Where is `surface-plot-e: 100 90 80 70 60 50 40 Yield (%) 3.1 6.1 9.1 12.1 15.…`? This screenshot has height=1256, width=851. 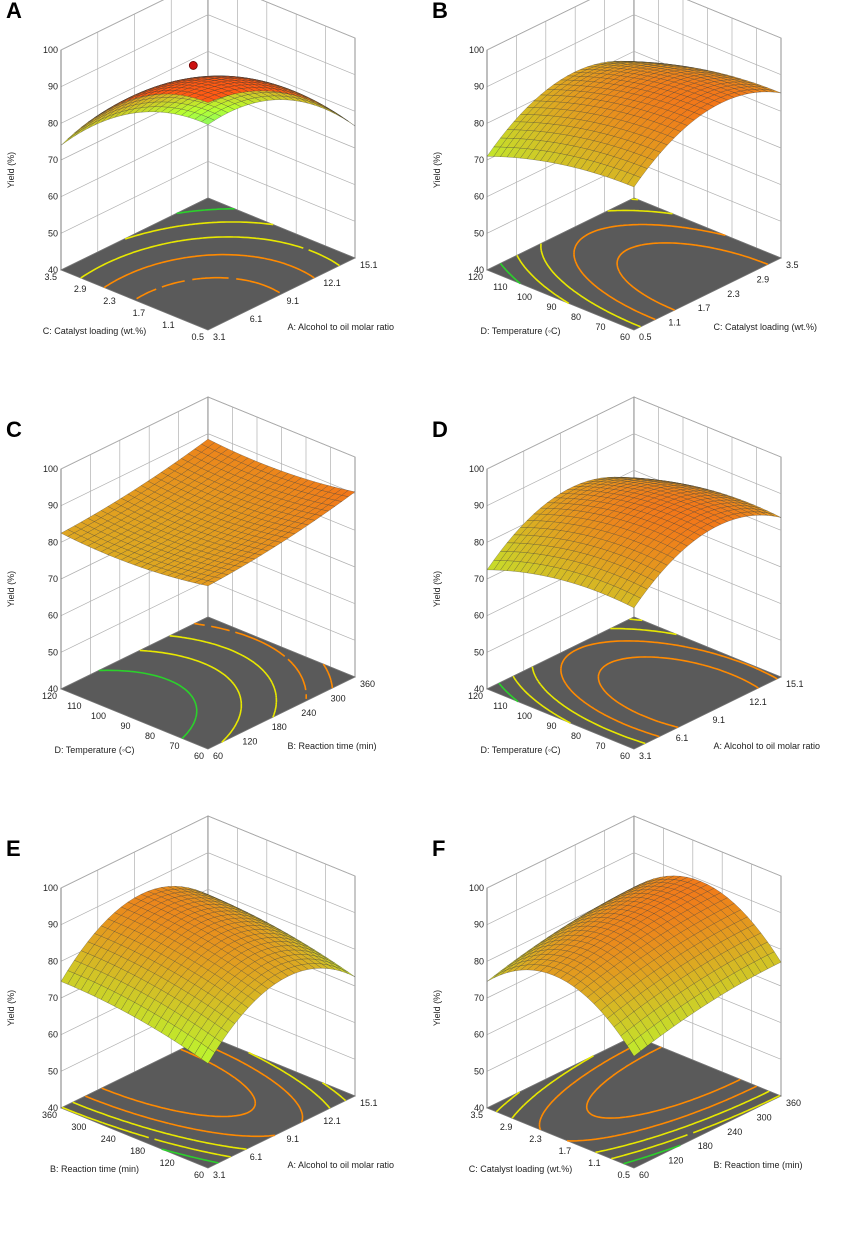 surface-plot-e: 100 90 80 70 60 50 40 Yield (%) 3.1 6.1 9.1 12.1 15.… is located at coordinates (200, 997).